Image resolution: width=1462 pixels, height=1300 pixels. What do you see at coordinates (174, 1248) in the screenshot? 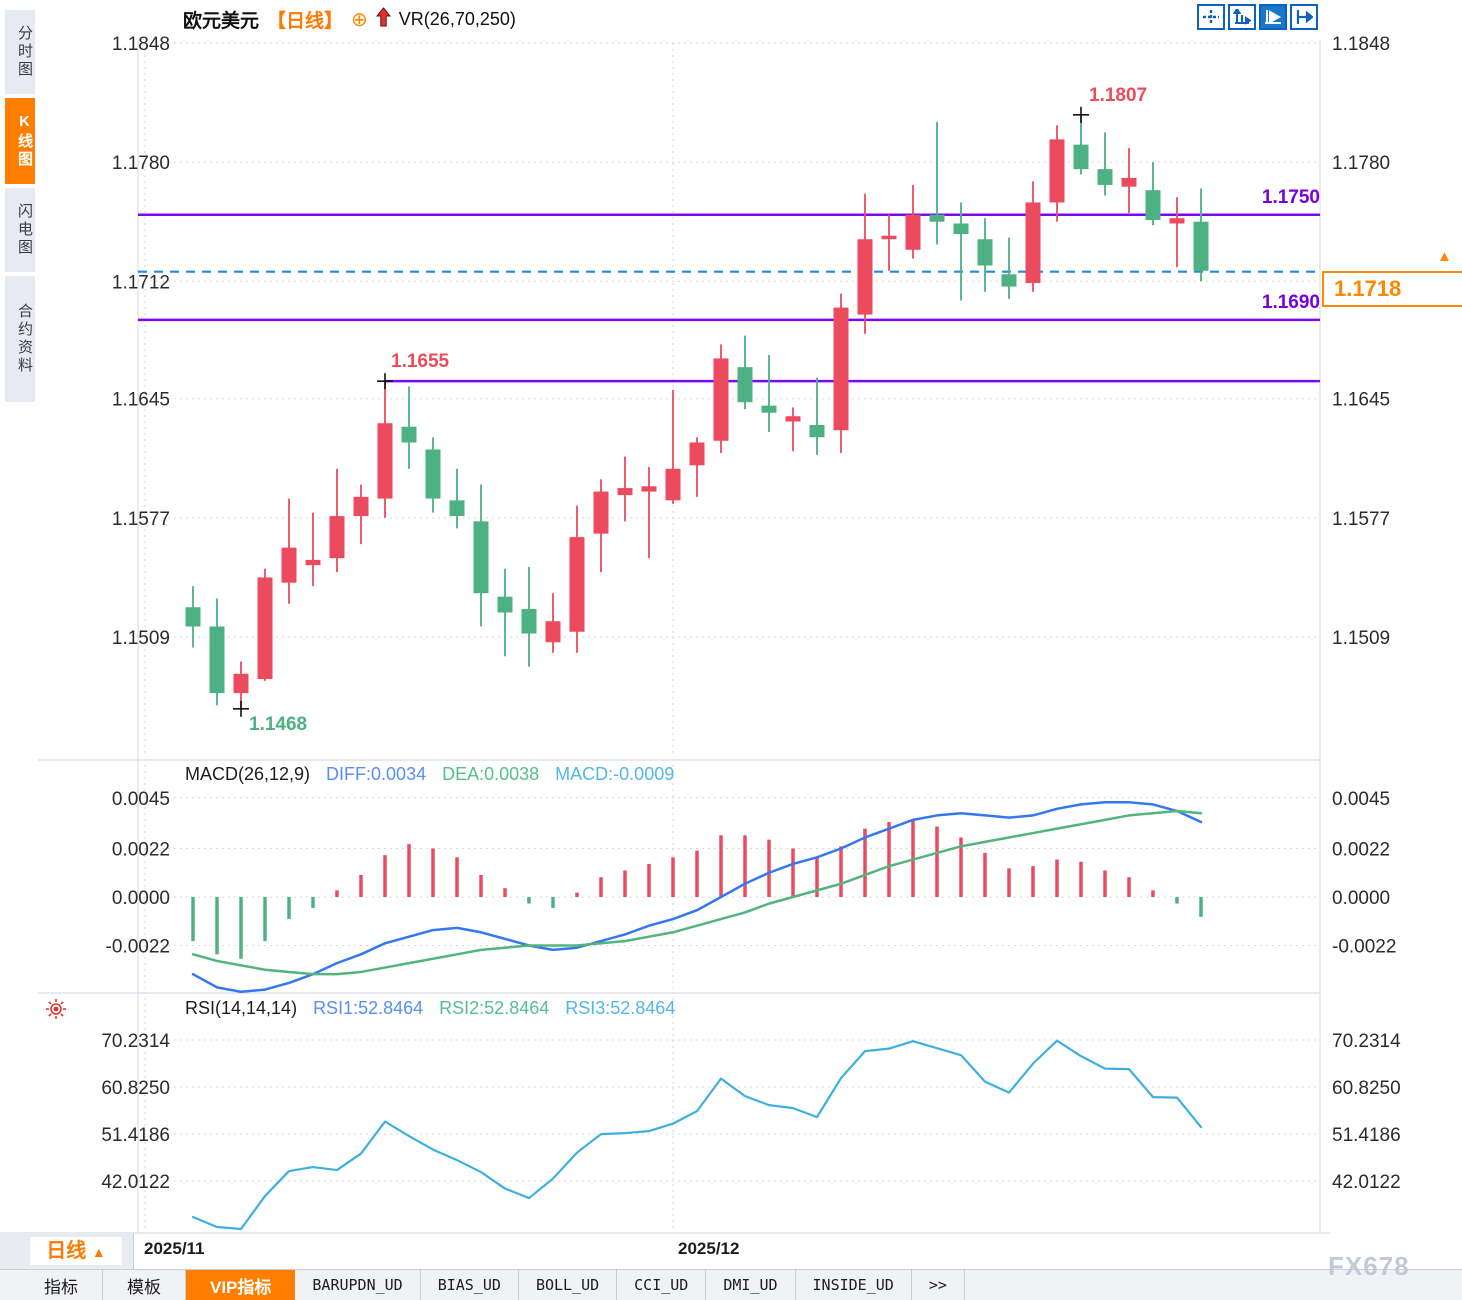
I see `x-axis-label-november: 2025/11` at bounding box center [174, 1248].